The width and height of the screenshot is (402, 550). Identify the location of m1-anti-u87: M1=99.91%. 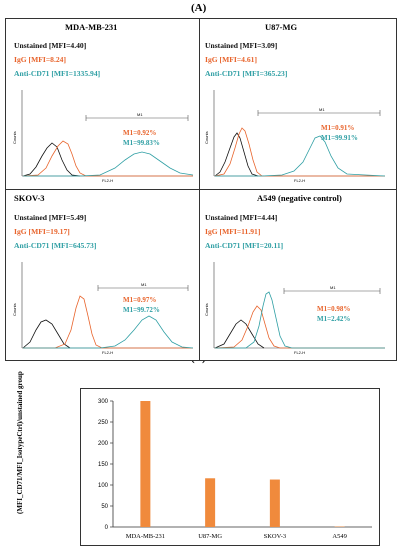
(339, 138).